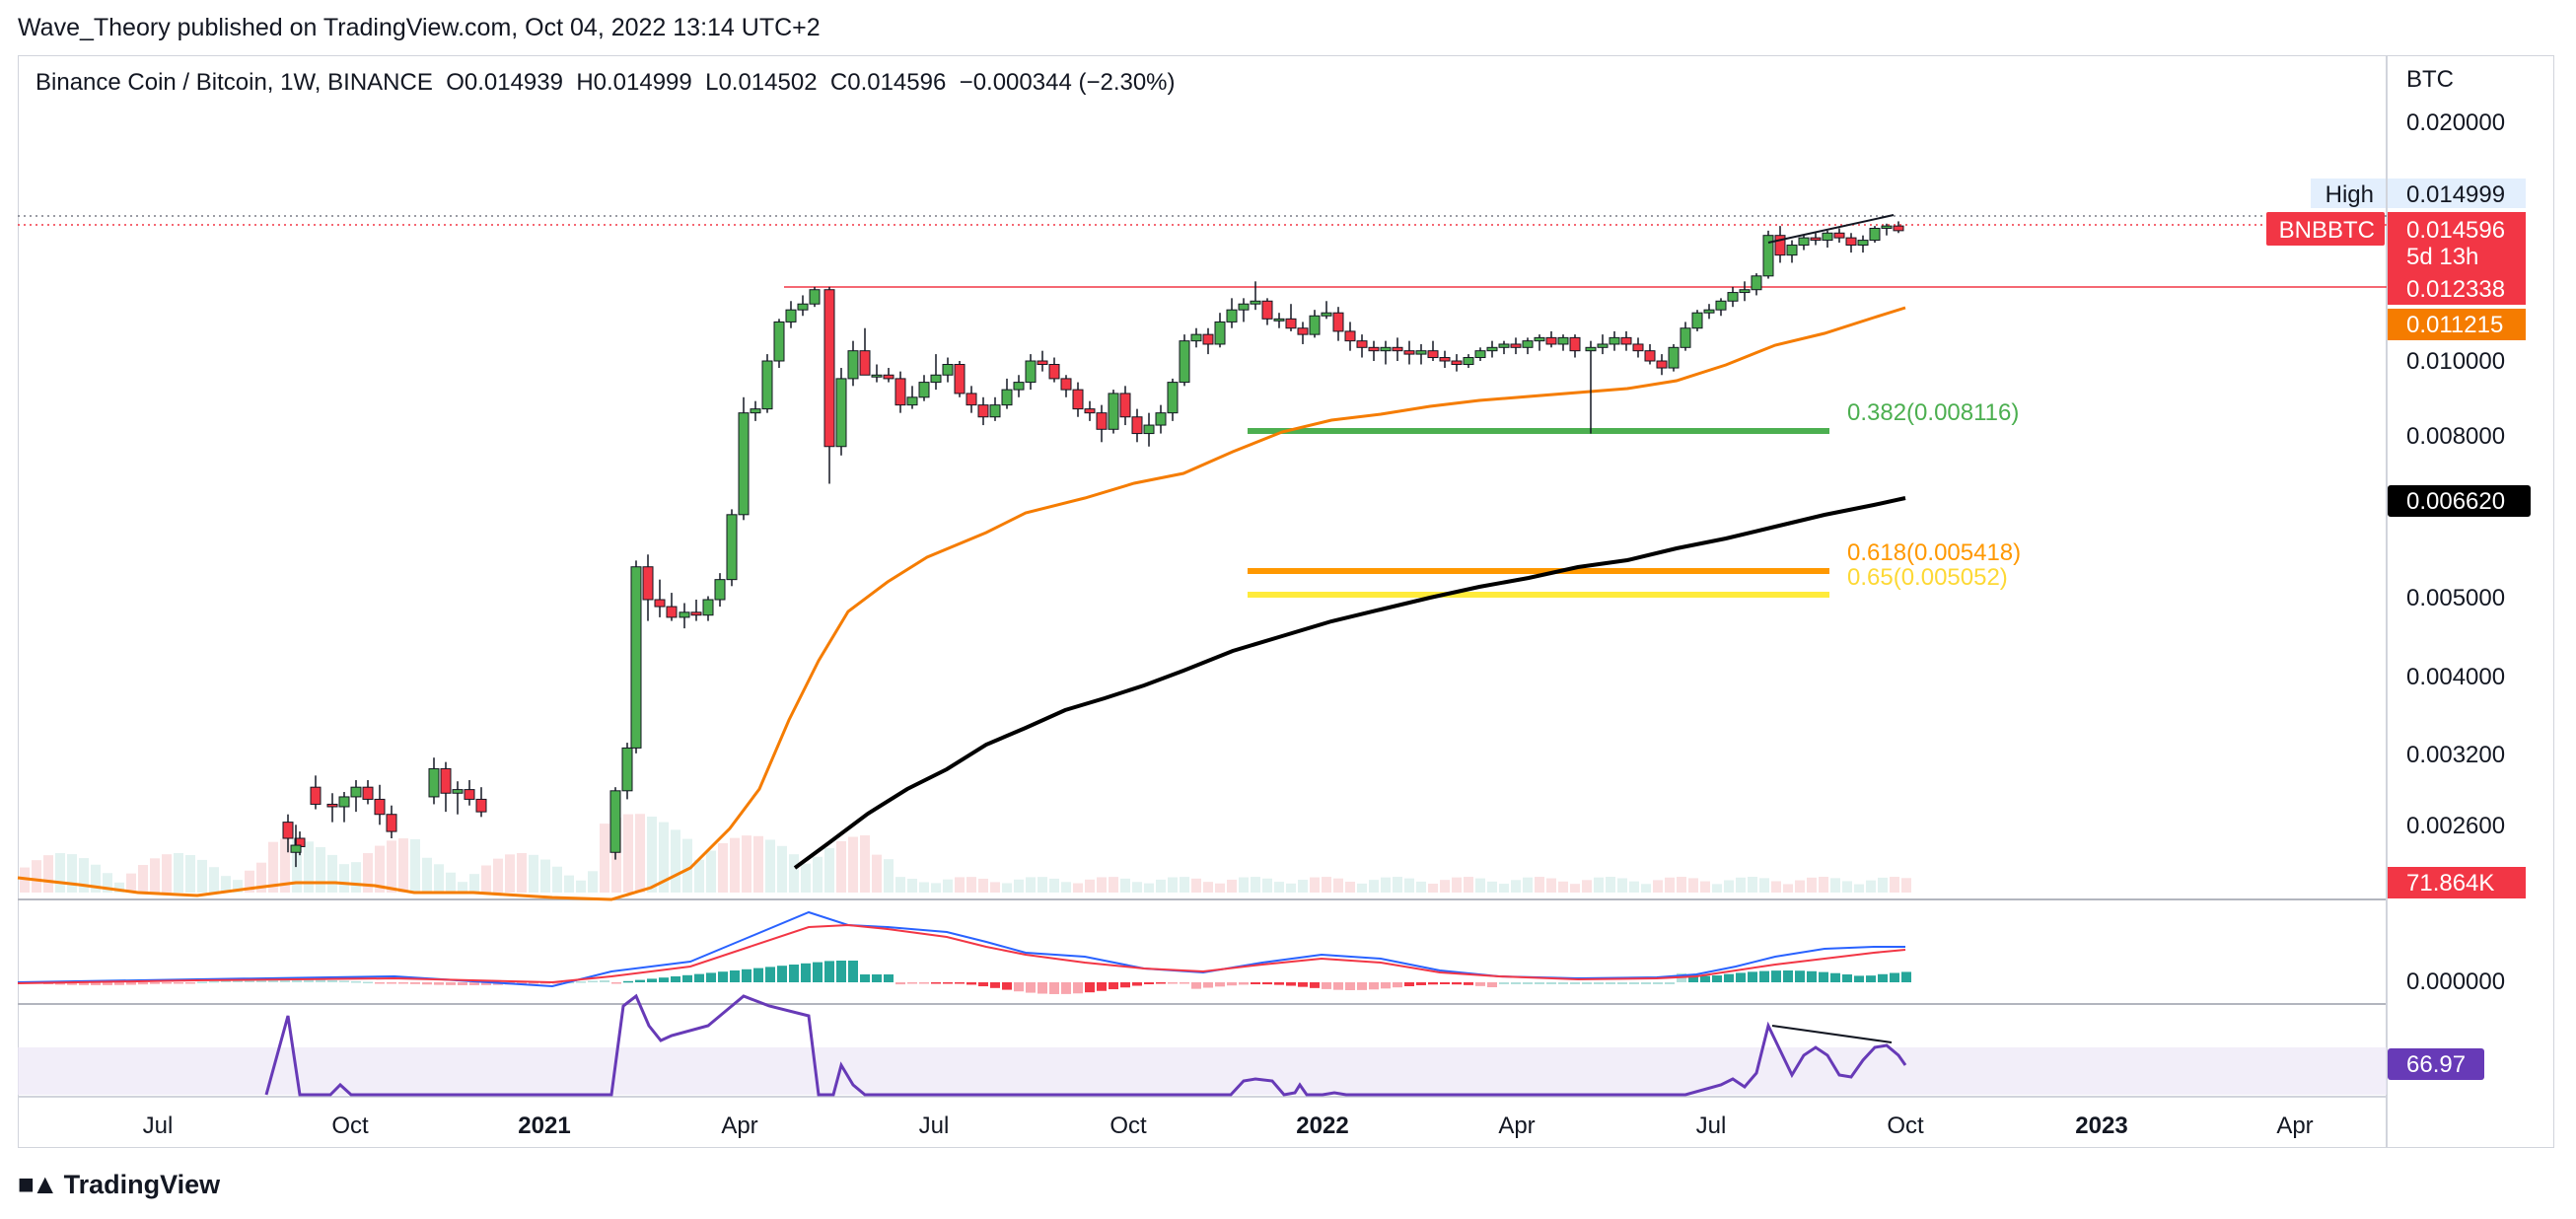 This screenshot has width=2576, height=1219. Describe the element at coordinates (1832, 1034) in the screenshot. I see `divergence-line-rsi` at that location.